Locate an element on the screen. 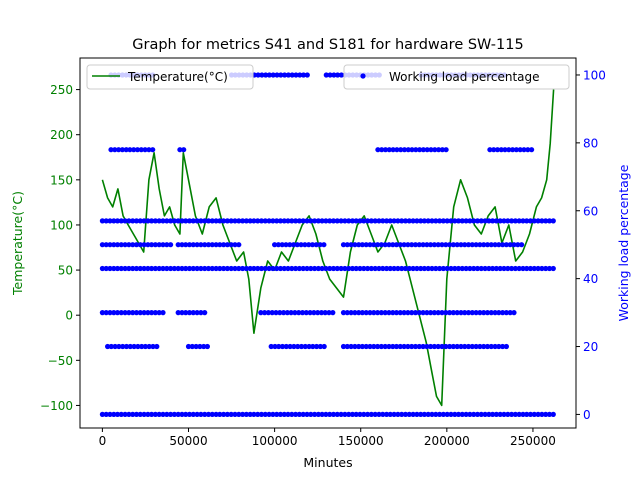 This screenshot has width=640, height=480. y-left-tick-label: 250 is located at coordinates (61, 90).